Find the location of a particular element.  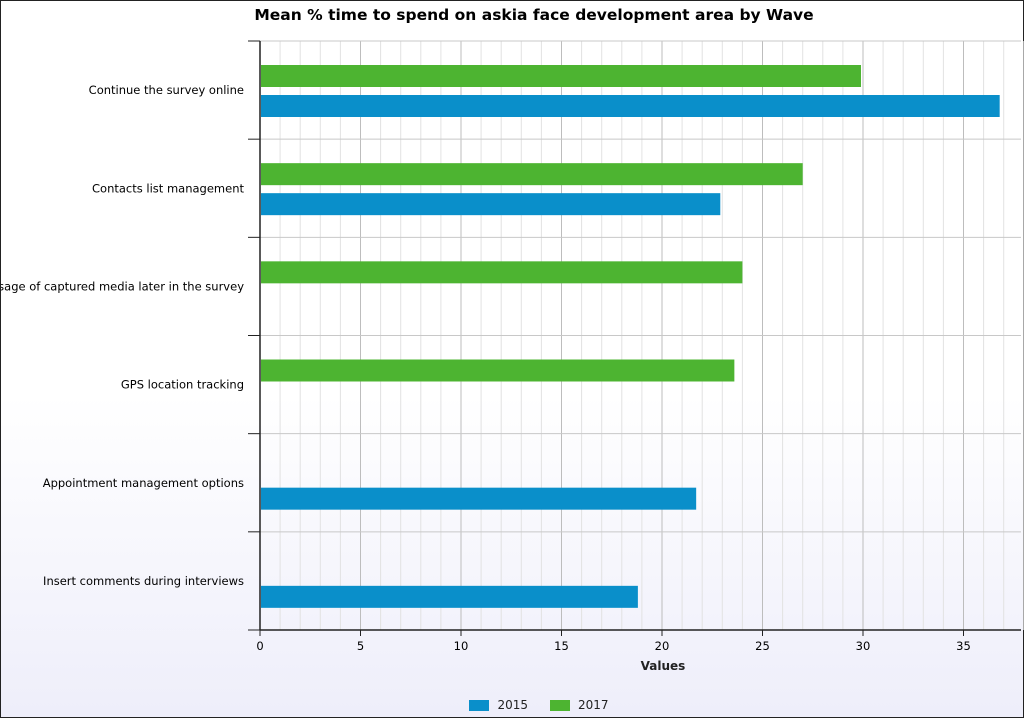

category-label: GPS location tracking is located at coordinates (182, 385).